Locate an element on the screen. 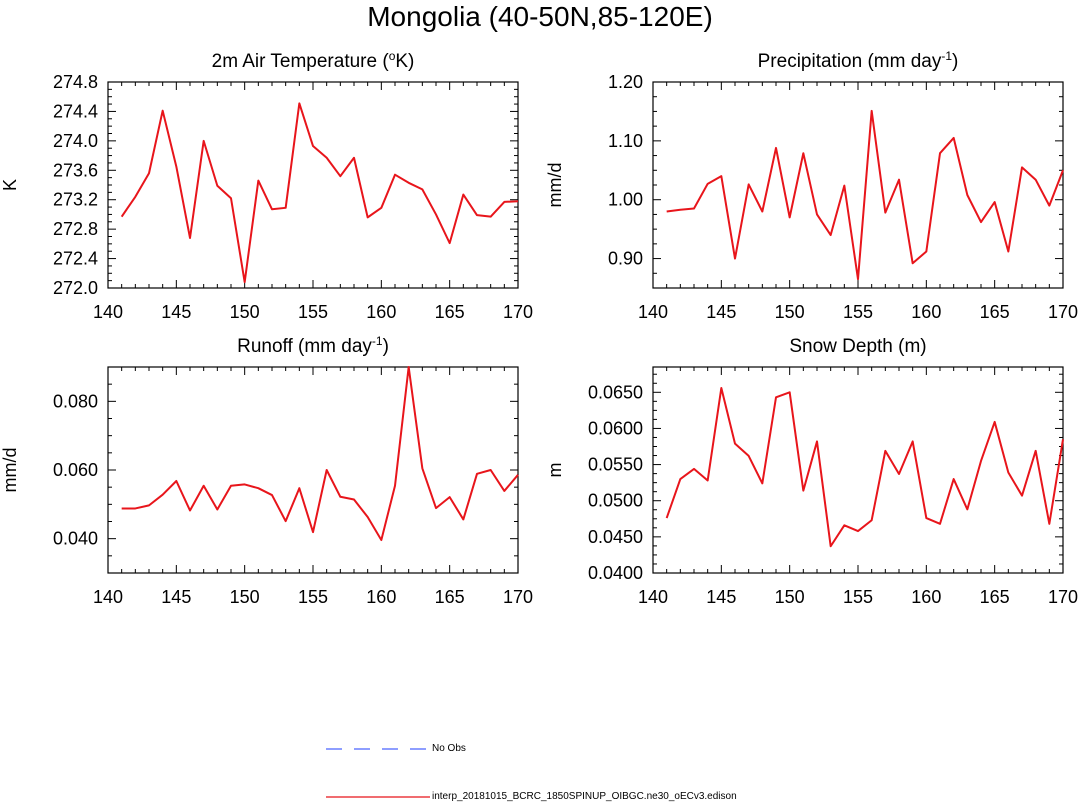  y-tick-label: 272.8 is located at coordinates (75, 229).